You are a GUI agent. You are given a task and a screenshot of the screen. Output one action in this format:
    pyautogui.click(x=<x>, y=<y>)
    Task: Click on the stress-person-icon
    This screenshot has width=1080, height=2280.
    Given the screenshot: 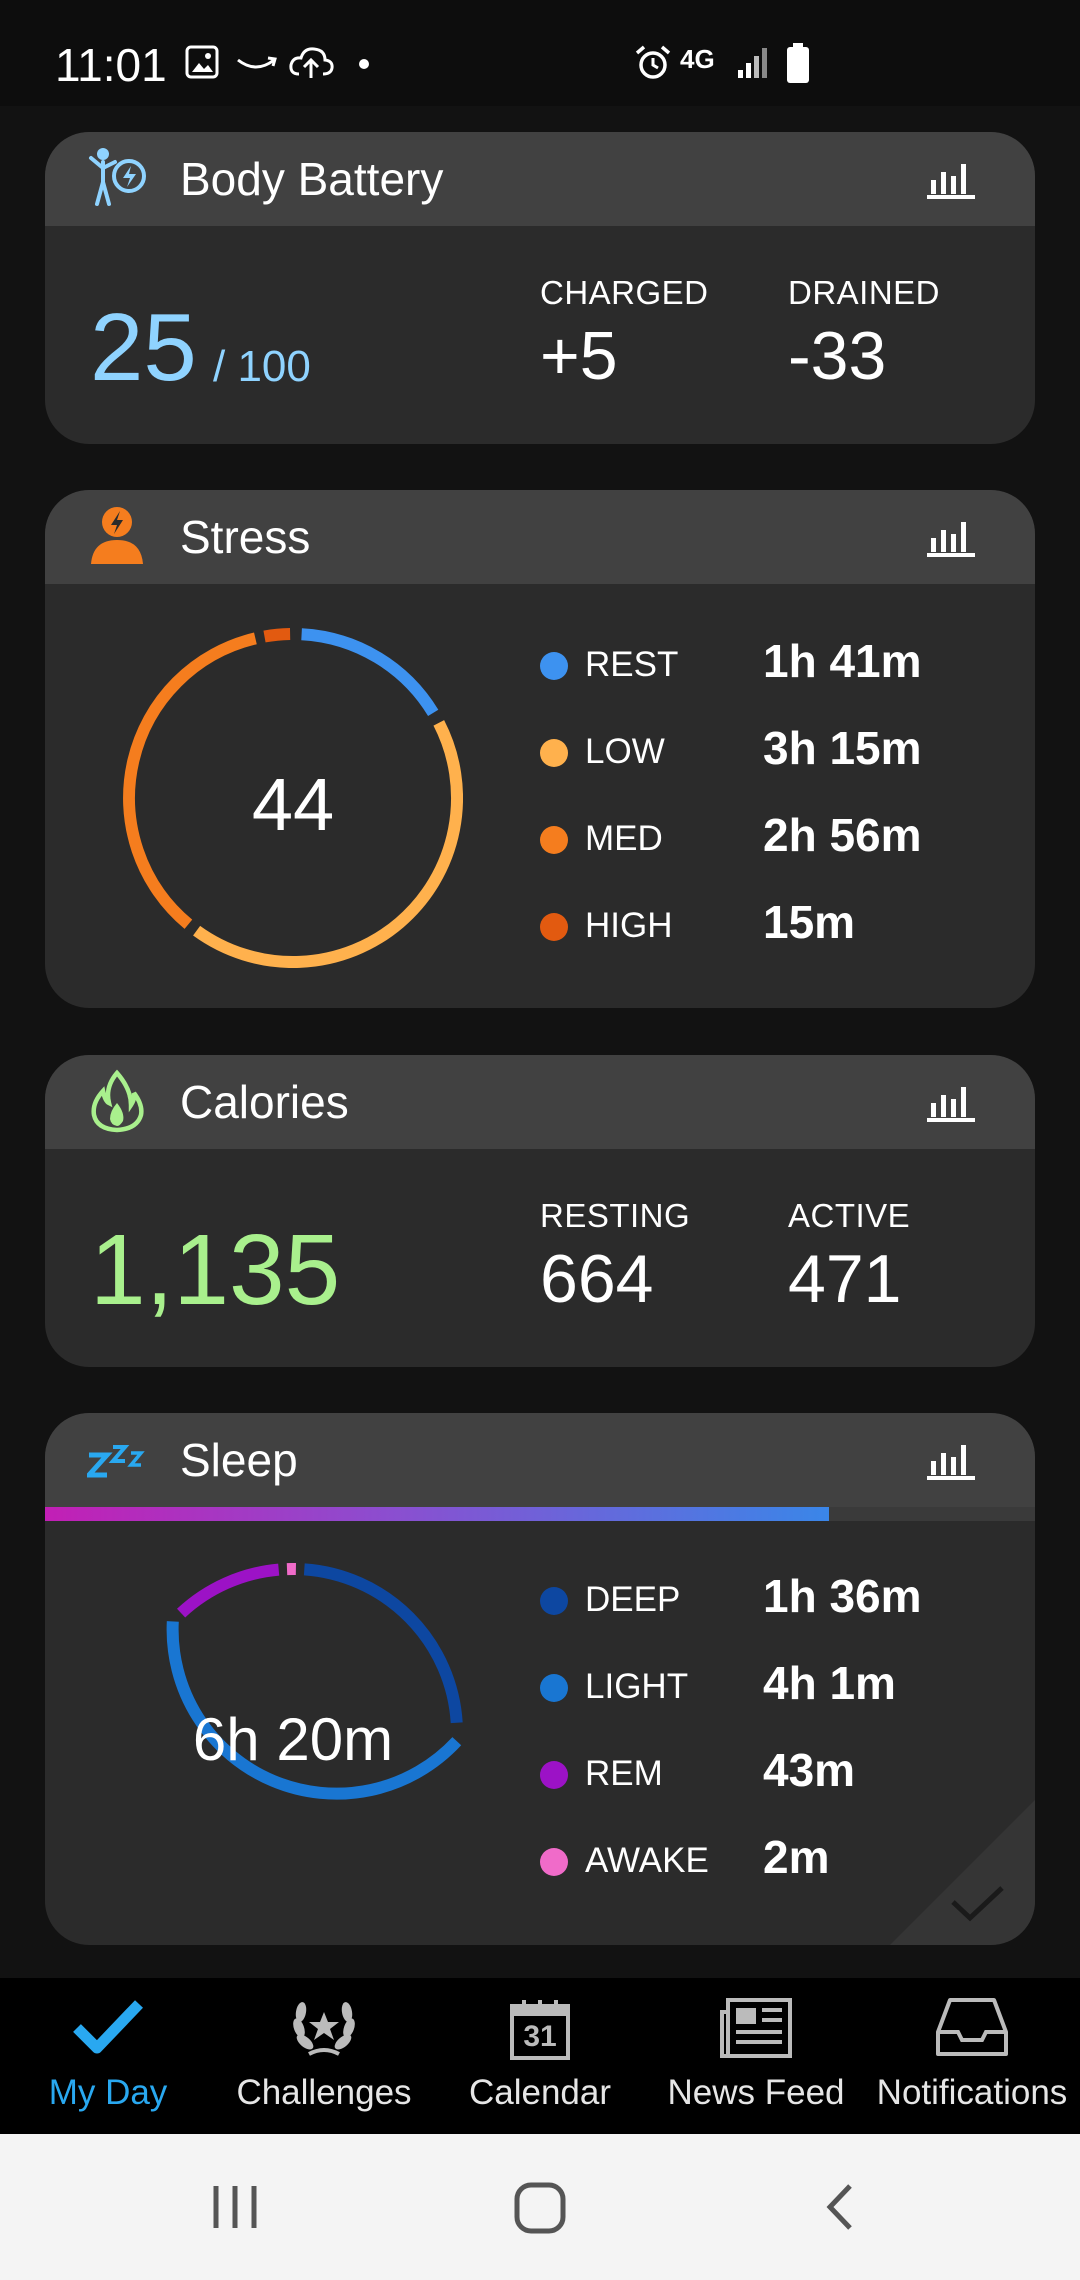 What is the action you would take?
    pyautogui.click(x=117, y=535)
    